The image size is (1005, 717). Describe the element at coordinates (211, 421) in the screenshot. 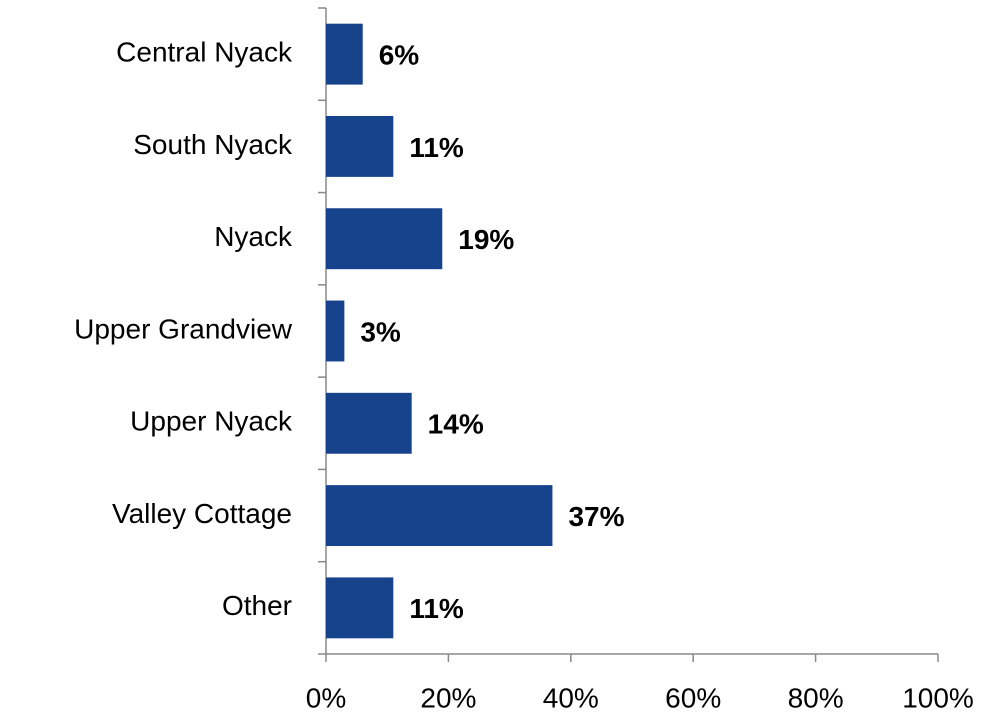

I see `y-tick-label: Upper Nyack` at that location.